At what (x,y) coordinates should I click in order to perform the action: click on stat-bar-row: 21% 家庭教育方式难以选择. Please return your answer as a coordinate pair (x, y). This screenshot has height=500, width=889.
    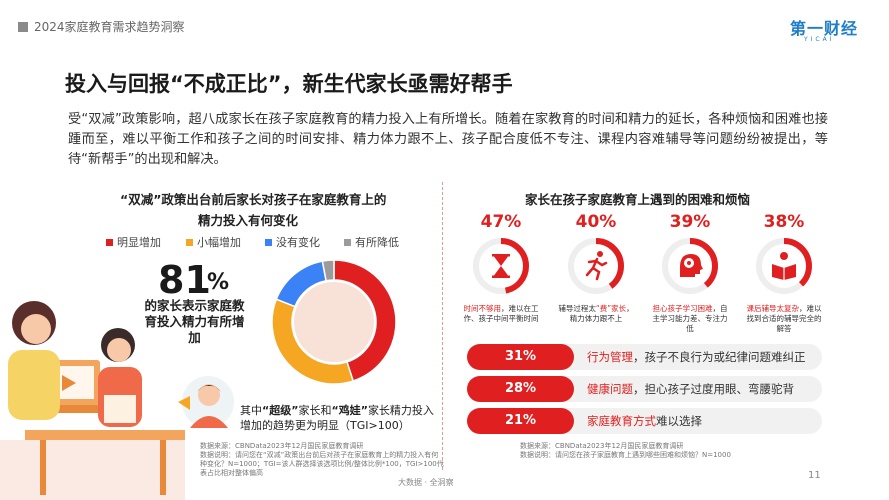
    Looking at the image, I should click on (644, 421).